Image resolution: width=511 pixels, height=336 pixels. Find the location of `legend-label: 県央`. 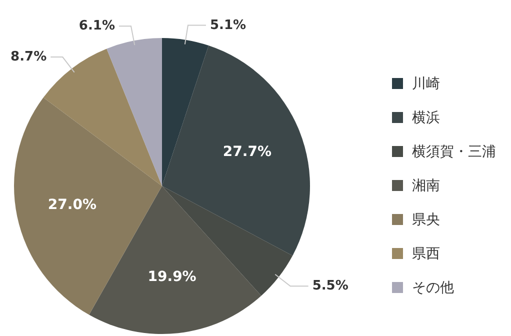

legend-label: 県央 is located at coordinates (426, 220).